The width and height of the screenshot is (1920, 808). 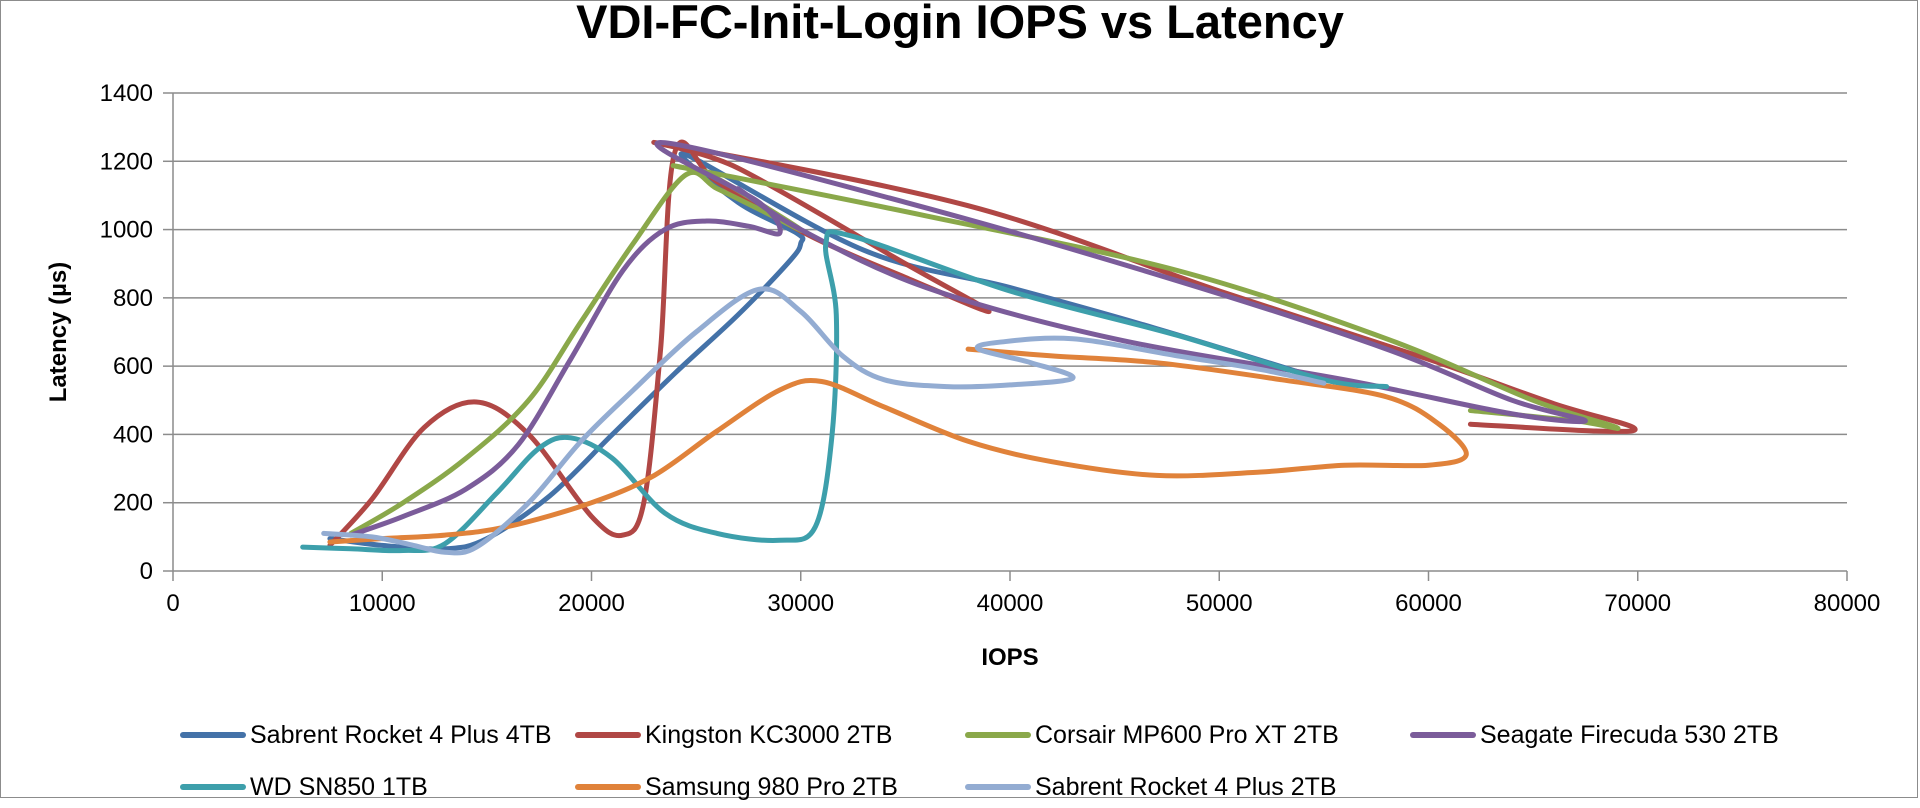 I want to click on legend-item: Samsung 980 Pro 2TB, so click(x=736, y=787).